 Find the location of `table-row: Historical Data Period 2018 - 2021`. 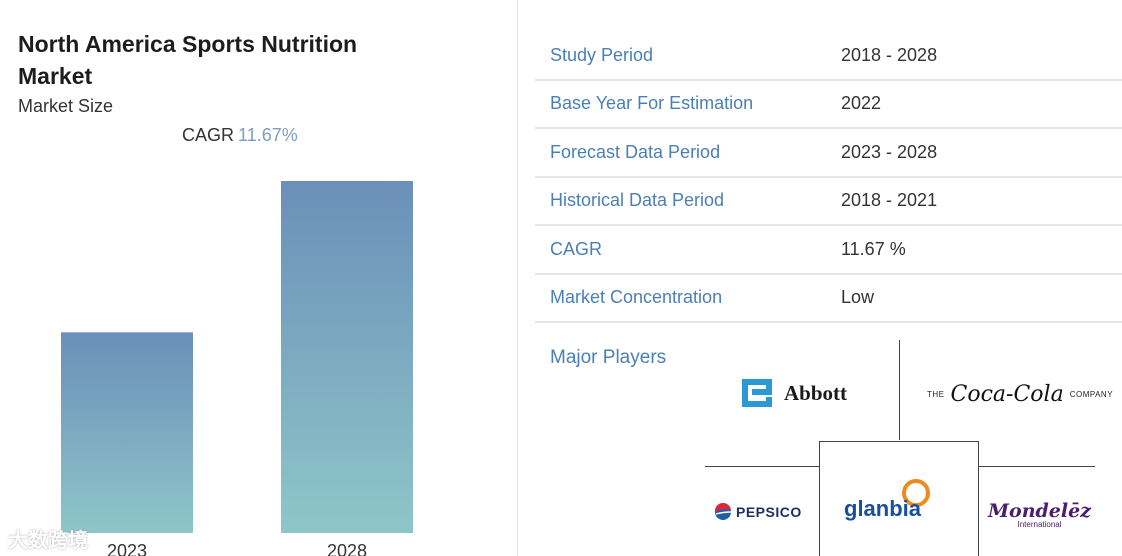

table-row: Historical Data Period 2018 - 2021 is located at coordinates (828, 202).